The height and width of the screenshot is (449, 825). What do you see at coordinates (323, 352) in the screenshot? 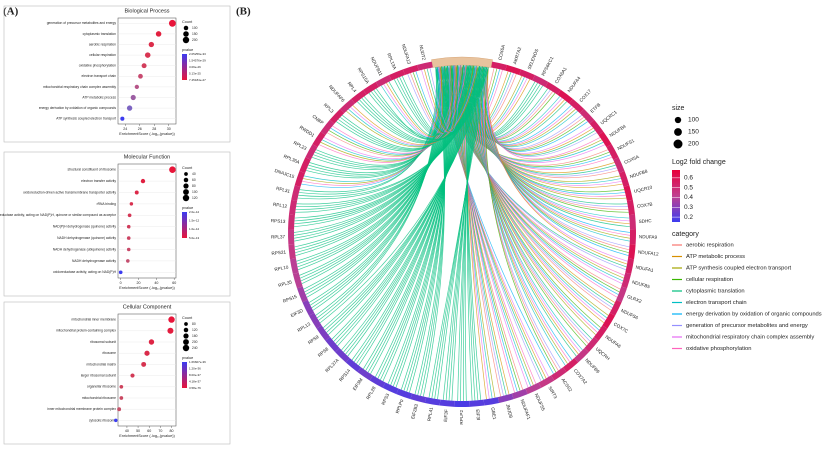
I see `gene-label: RPS8` at bounding box center [323, 352].